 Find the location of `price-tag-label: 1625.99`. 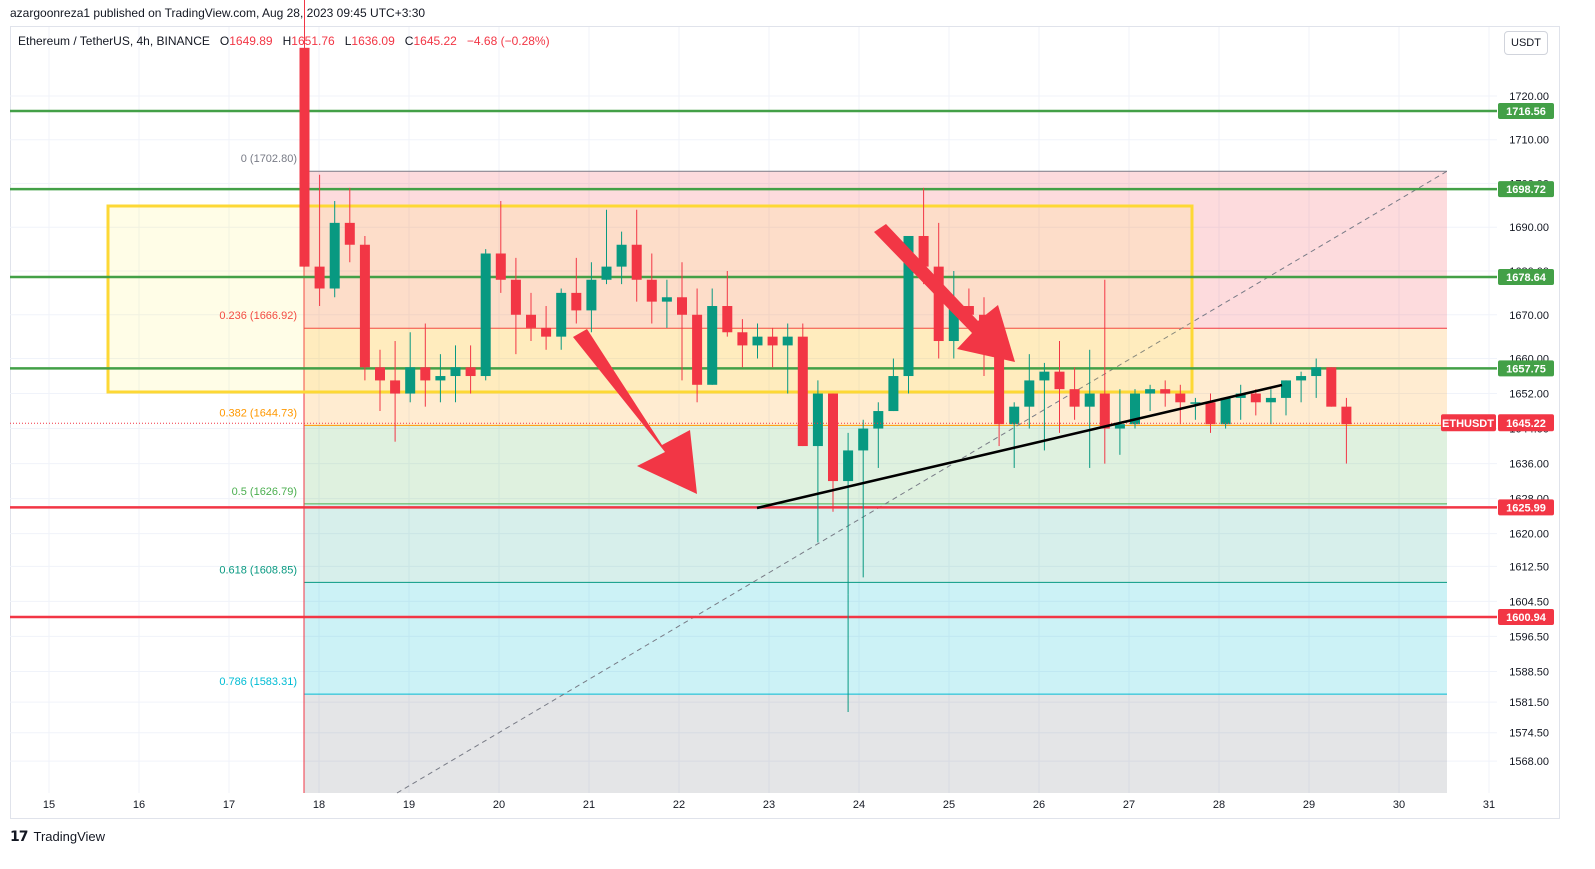

price-tag-label: 1625.99 is located at coordinates (1526, 508).